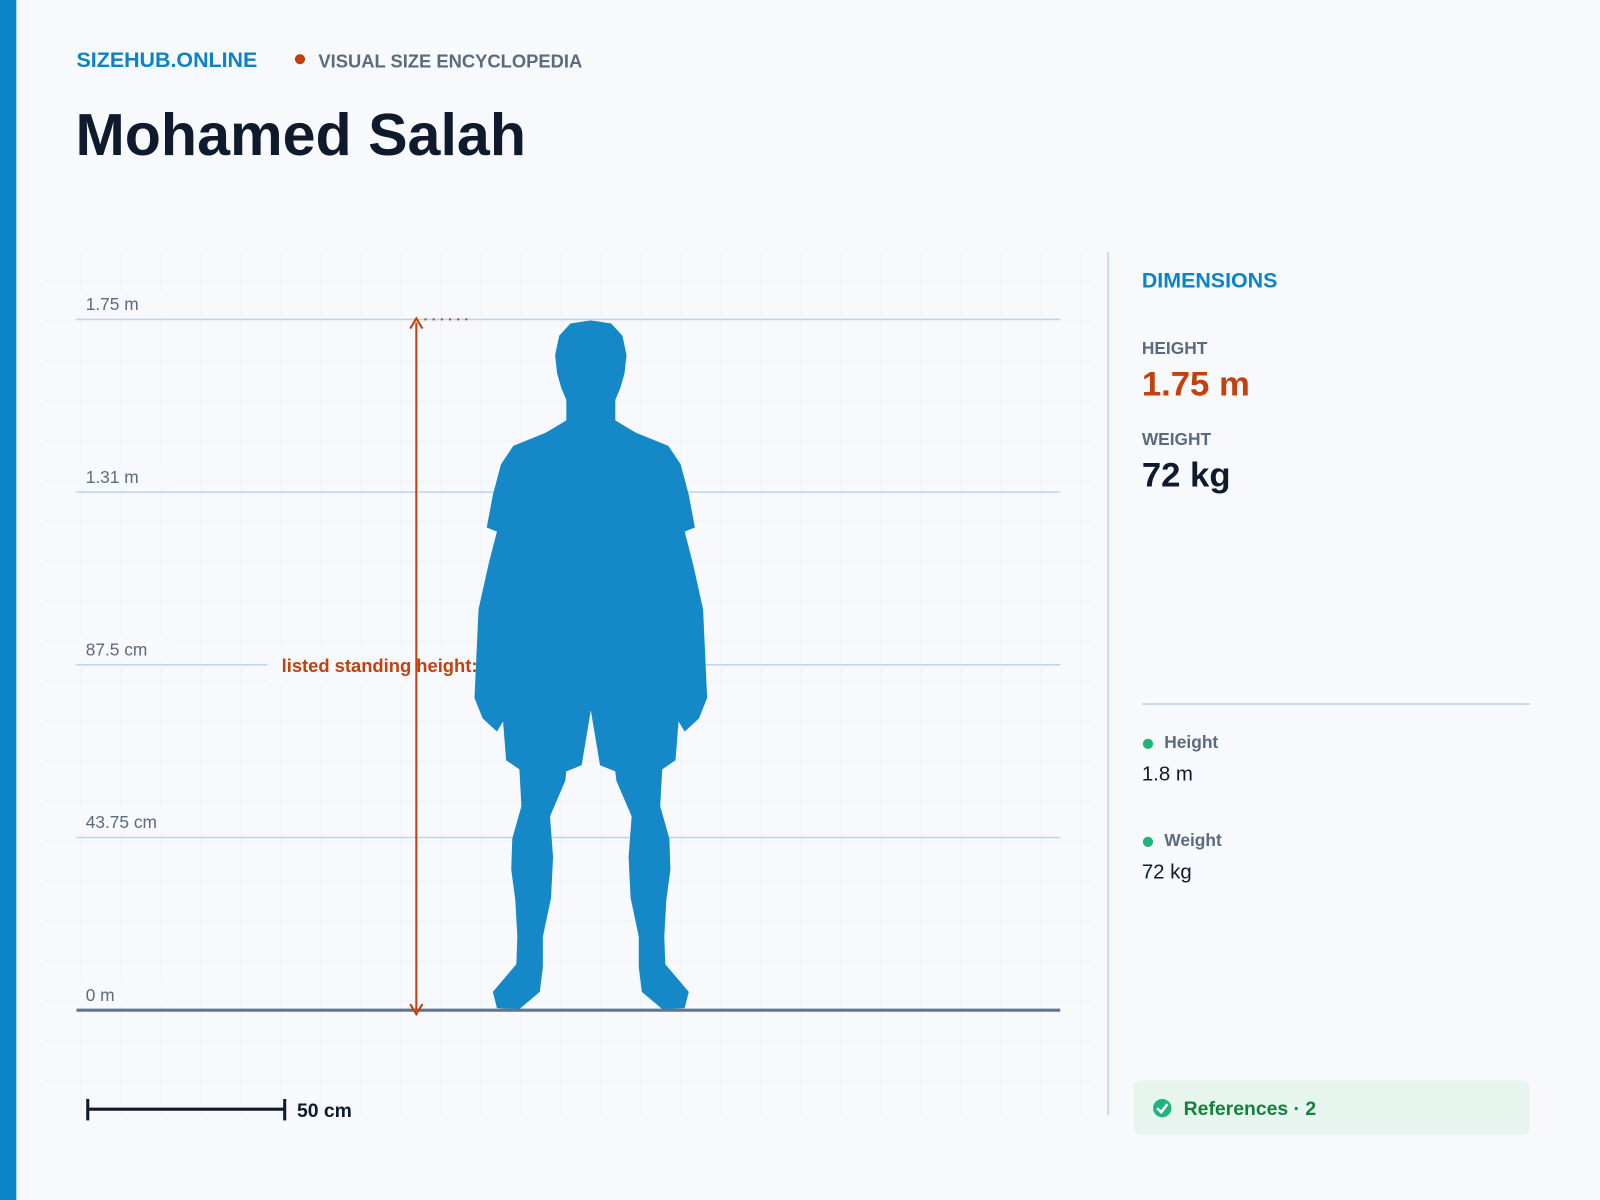 The width and height of the screenshot is (1600, 1200). What do you see at coordinates (1177, 439) in the screenshot?
I see `stat-label: WEIGHT` at bounding box center [1177, 439].